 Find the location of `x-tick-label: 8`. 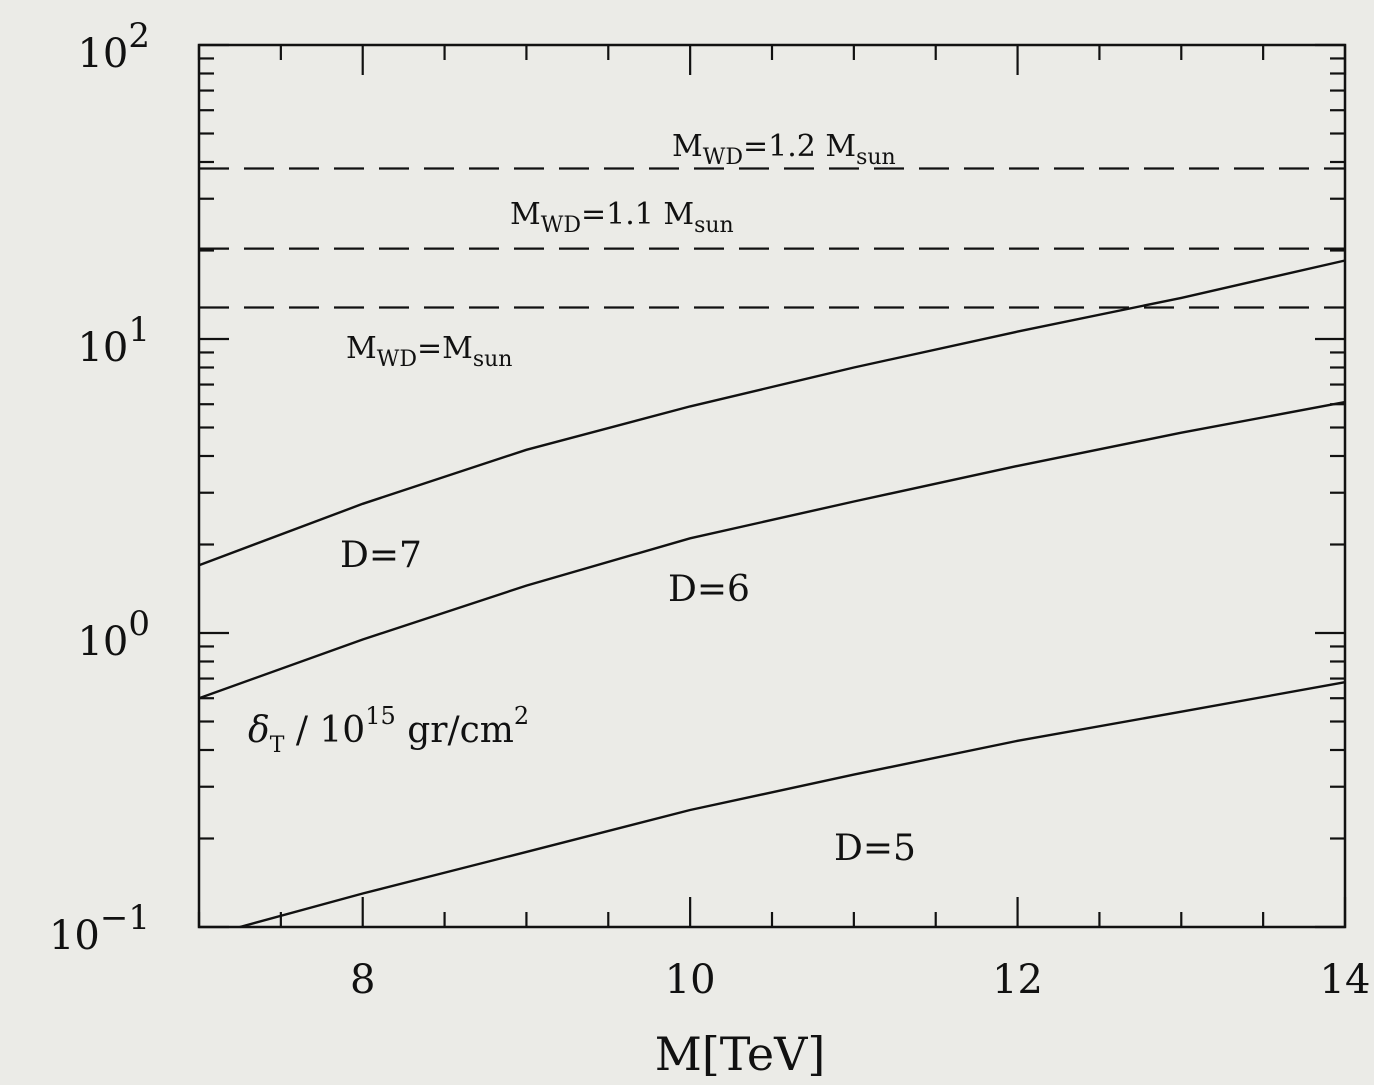

x-tick-label: 8 is located at coordinates (362, 980).